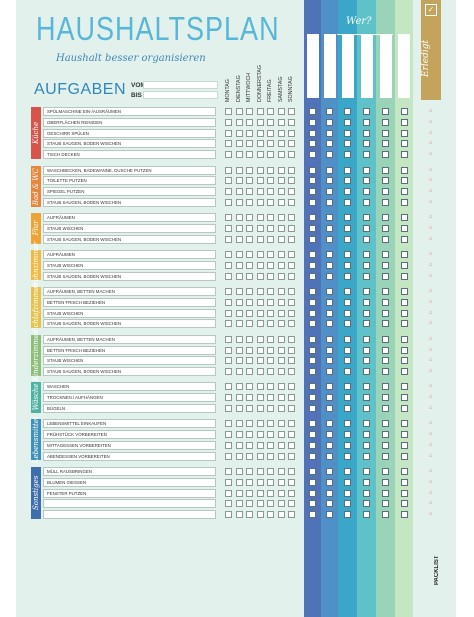 This screenshot has width=474, height=617. What do you see at coordinates (129, 493) in the screenshot?
I see `task-field: FENSTER PUTZEN` at bounding box center [129, 493].